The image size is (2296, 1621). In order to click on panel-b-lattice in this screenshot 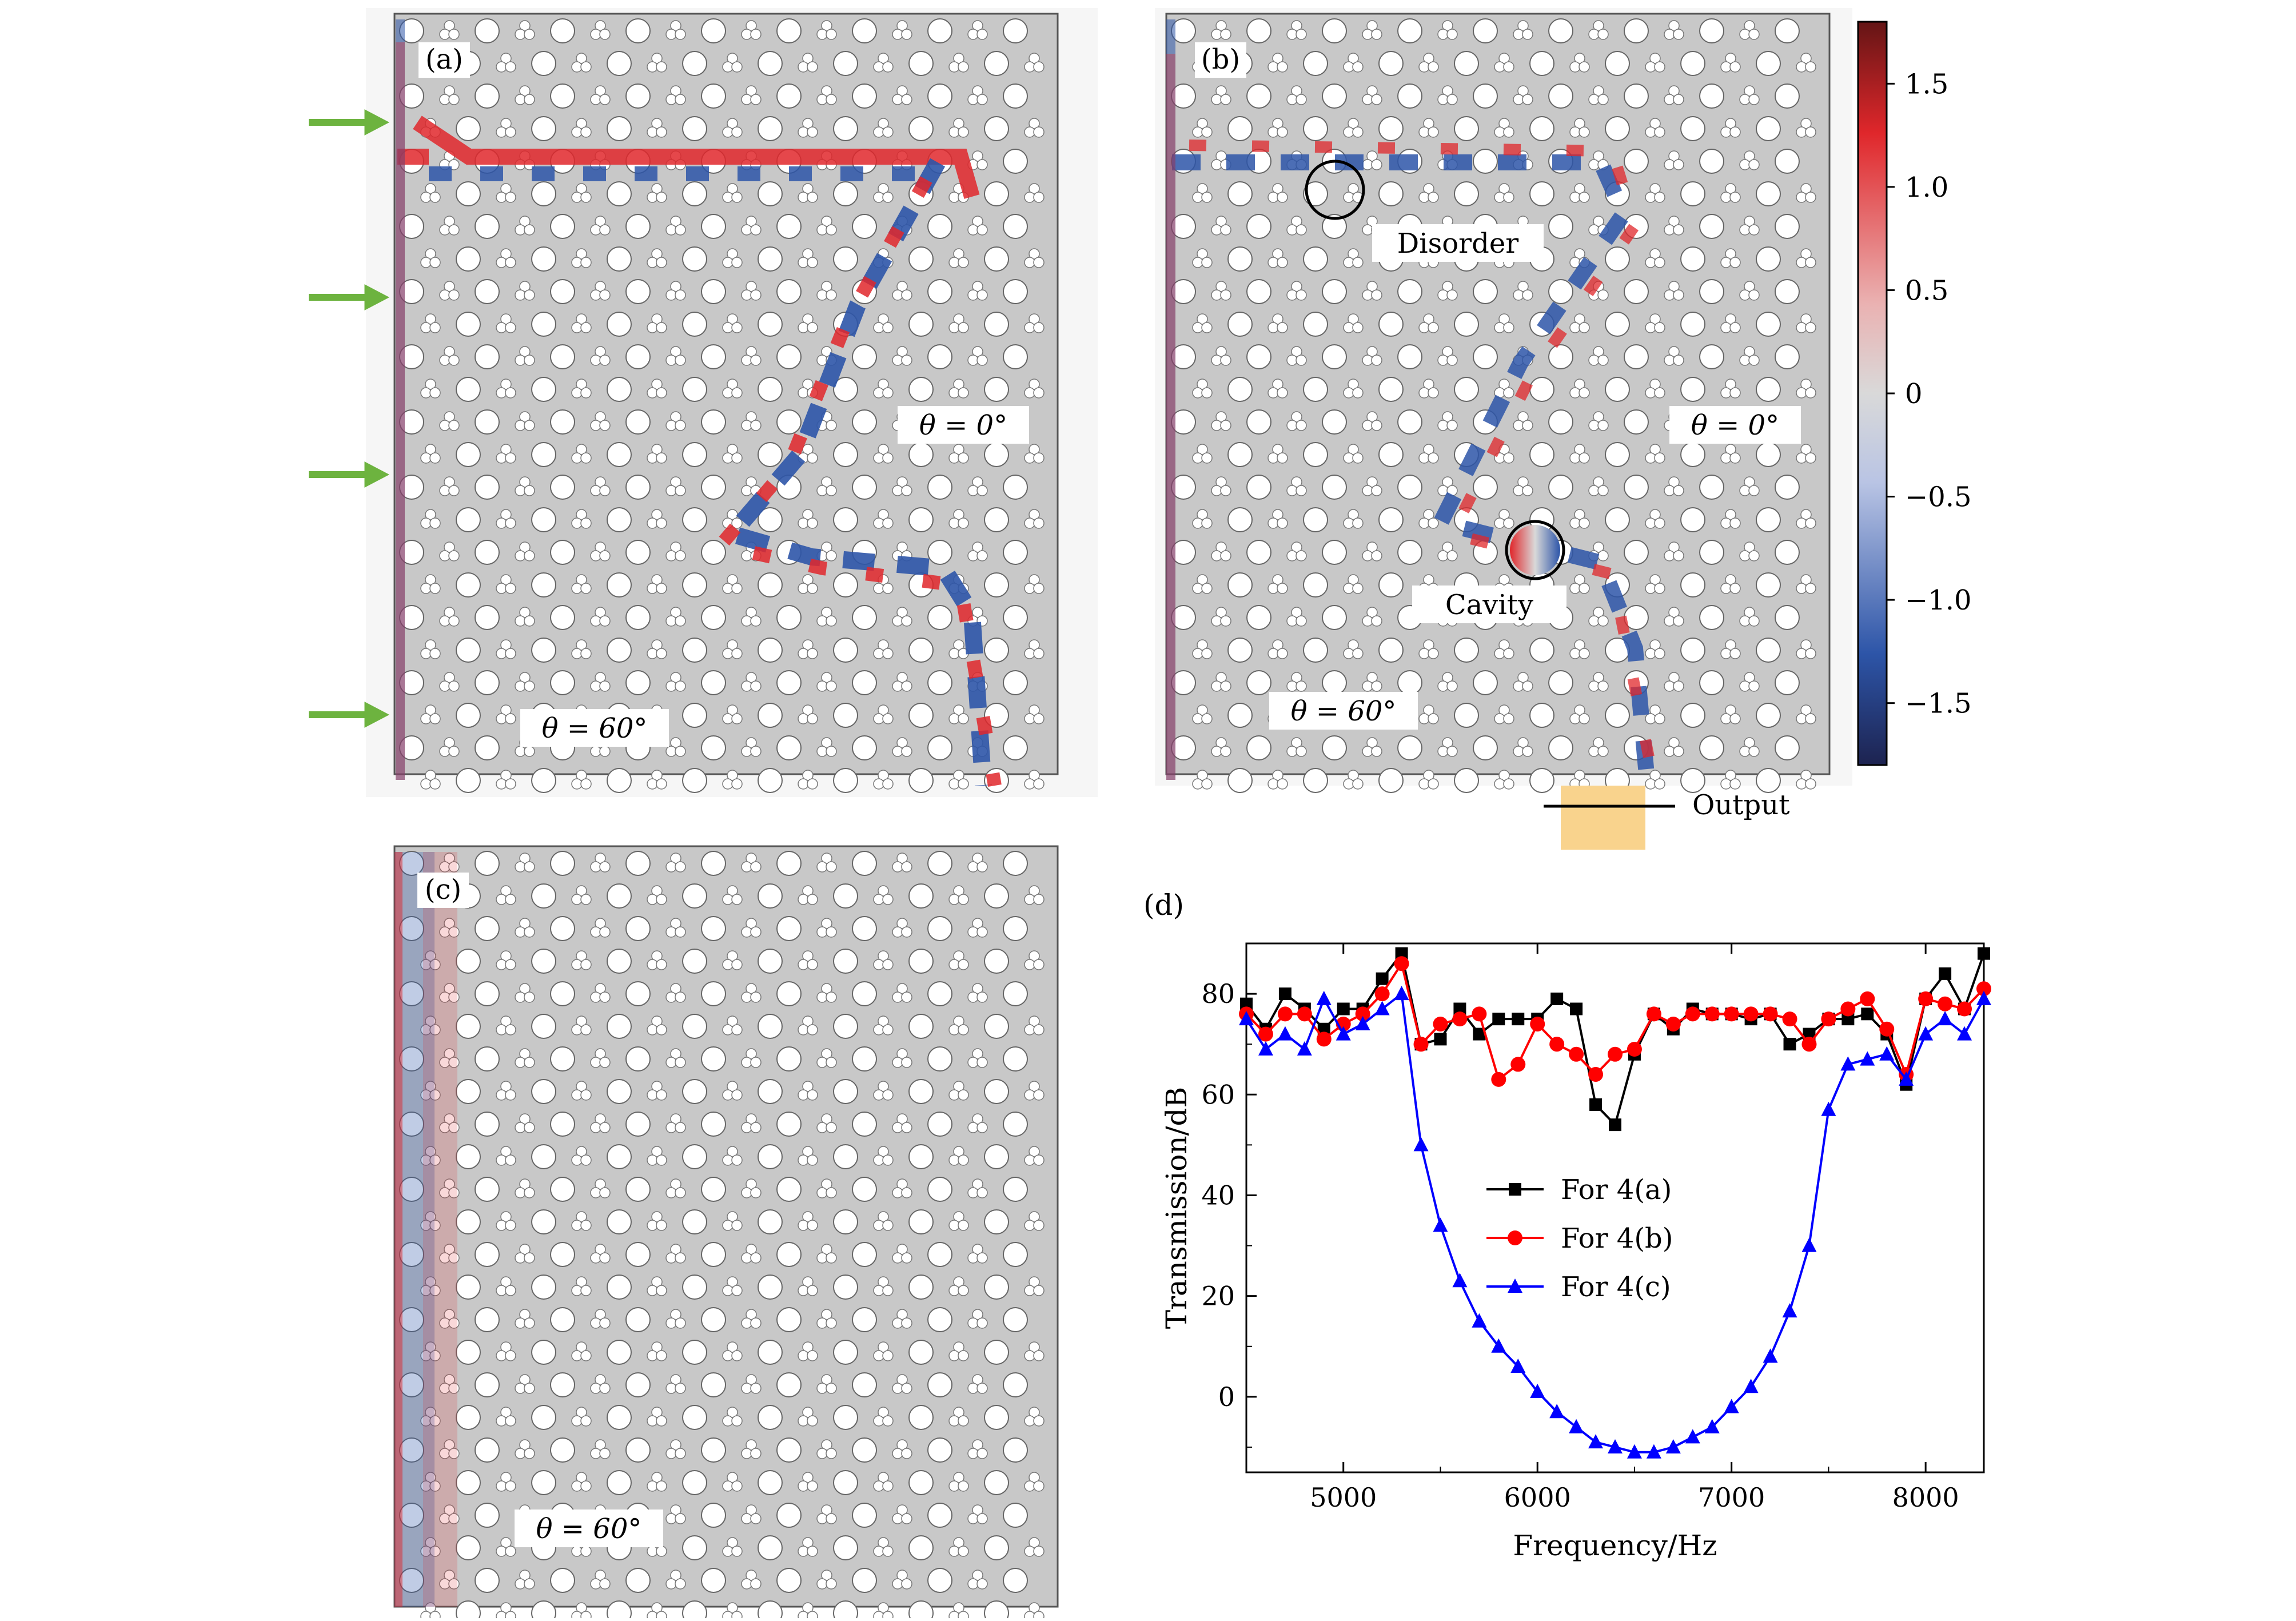, I will do `click(1498, 403)`.